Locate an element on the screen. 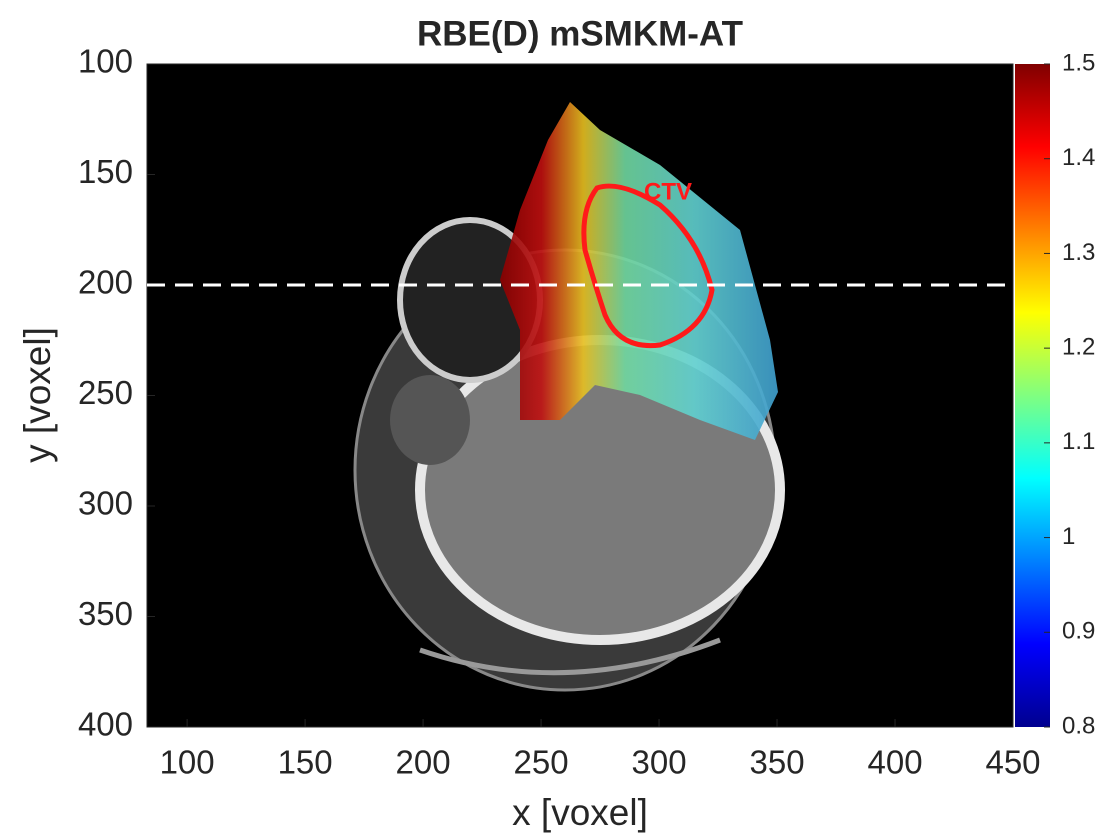  y-tick-label: 150 is located at coordinates (105, 171).